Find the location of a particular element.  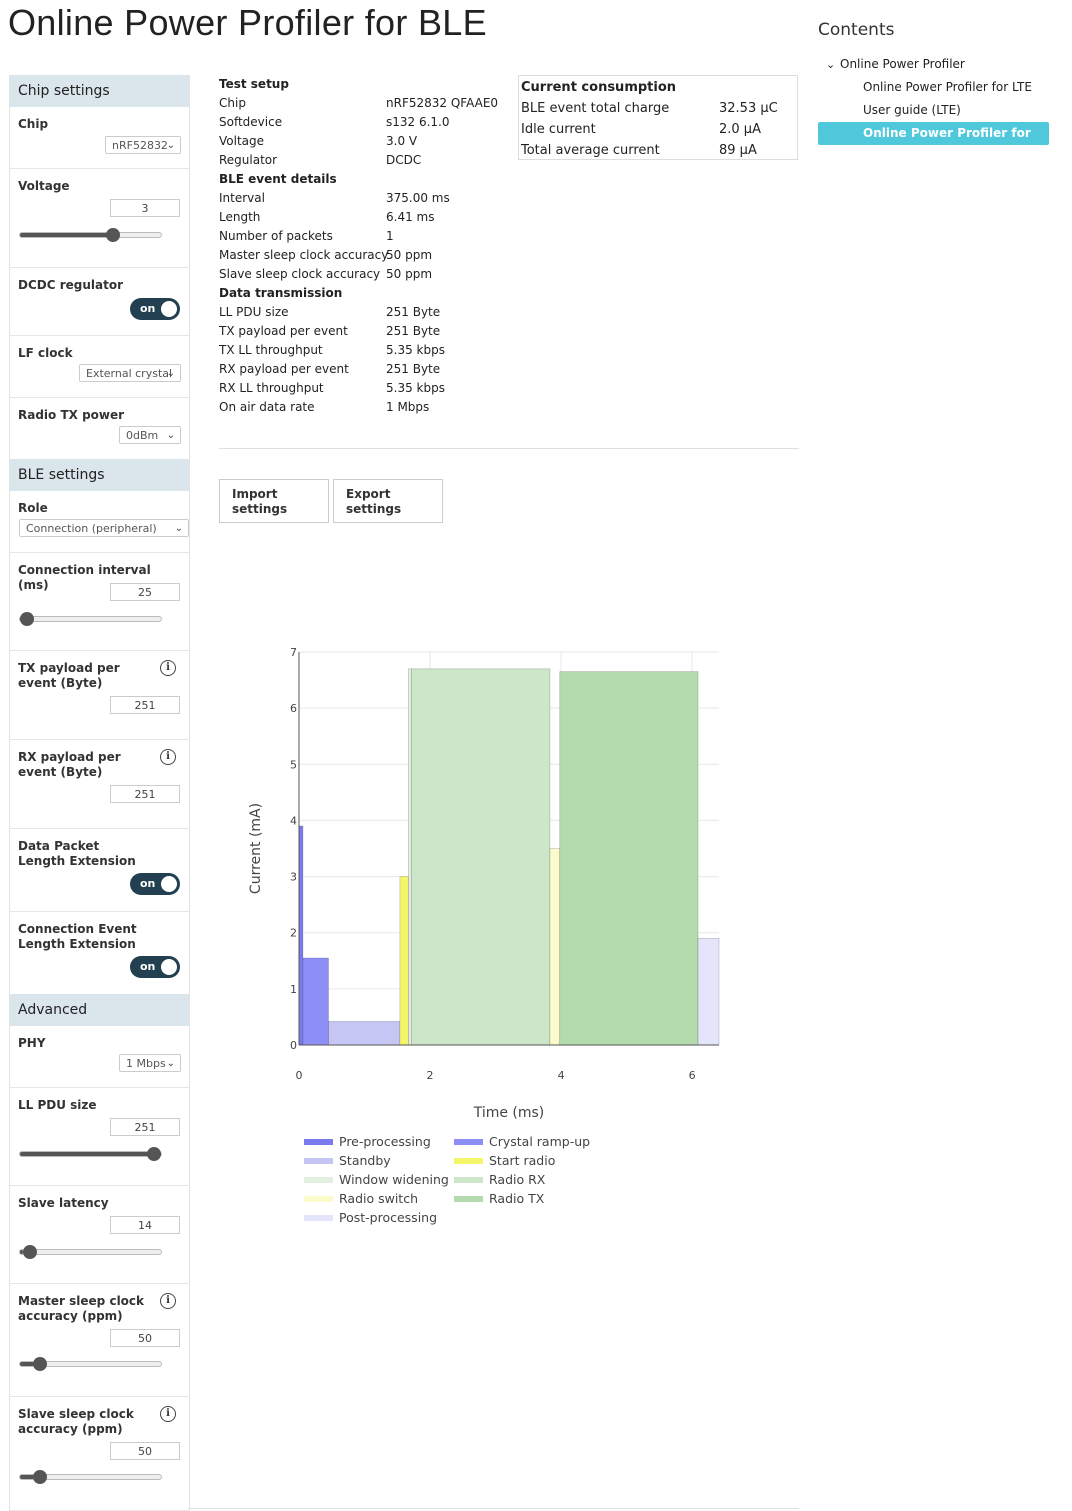

detail-label: RX LL throughput is located at coordinates (271, 388).